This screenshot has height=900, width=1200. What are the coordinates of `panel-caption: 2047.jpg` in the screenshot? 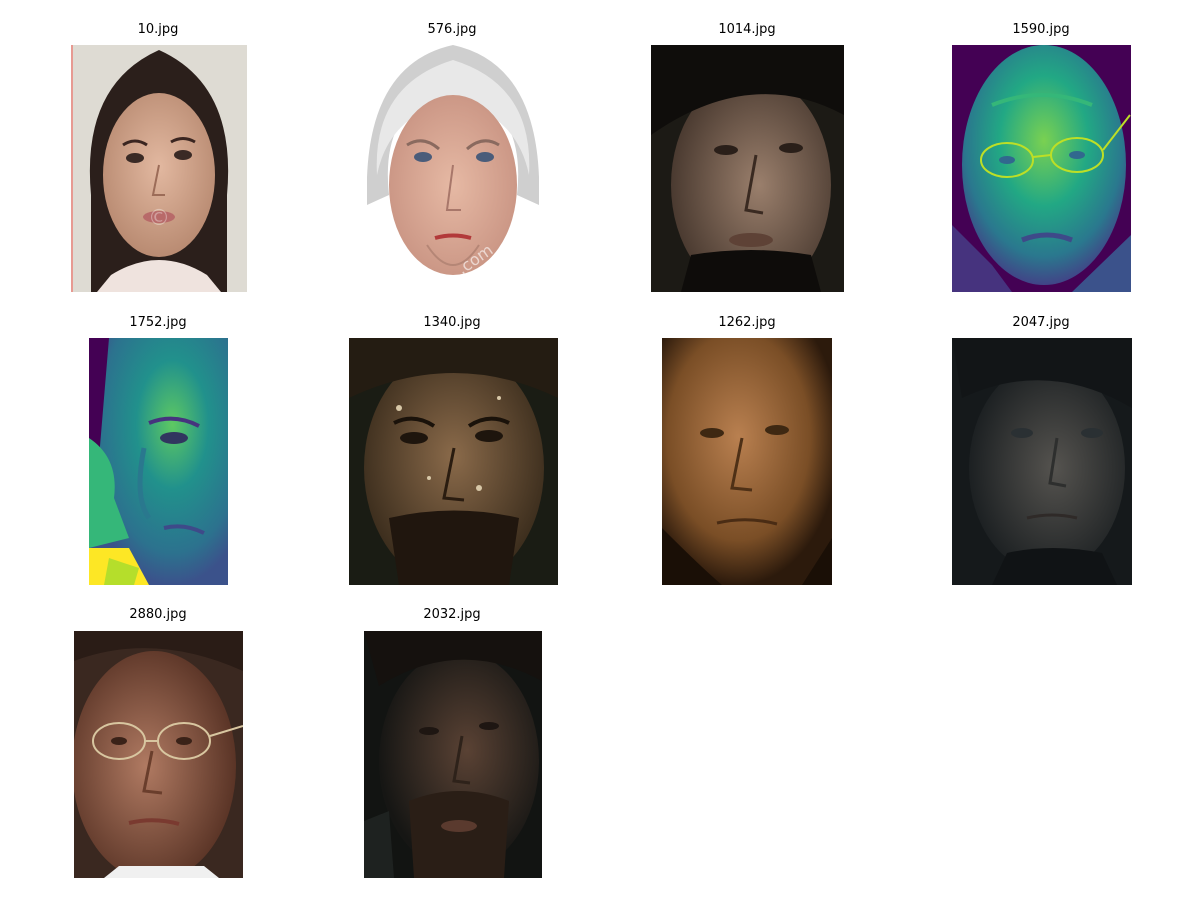 It's located at (1041, 322).